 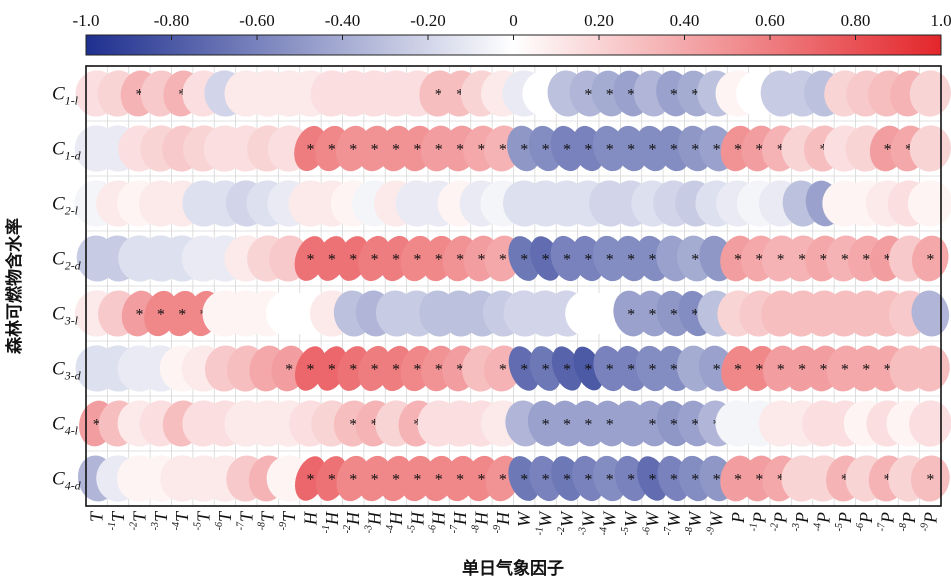 What do you see at coordinates (14, 286) in the screenshot?
I see `y-axis-title: 森林可燃物含水率` at bounding box center [14, 286].